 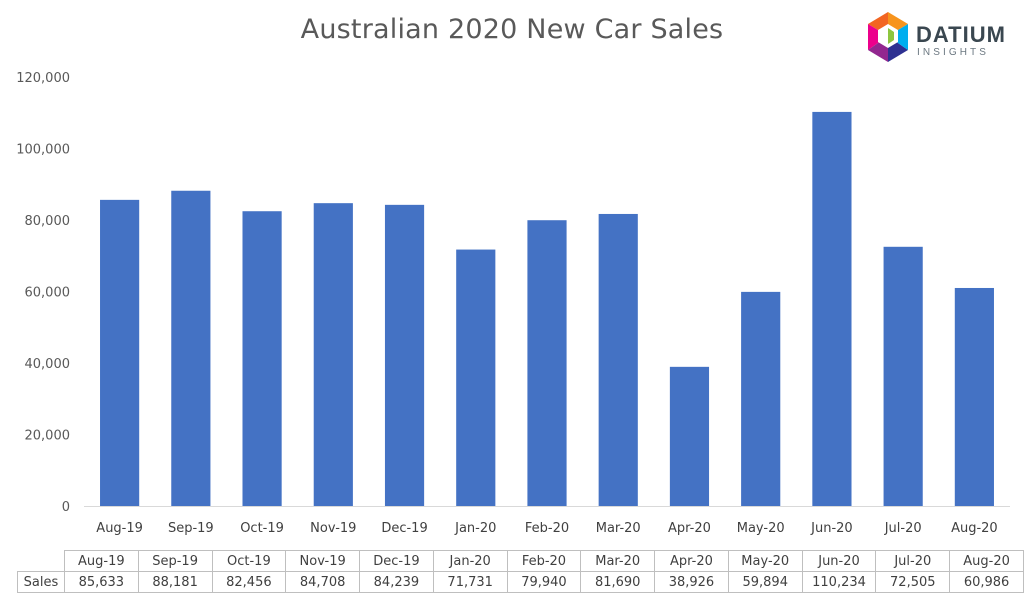 What do you see at coordinates (618, 582) in the screenshot?
I see `table-cell: 81,690` at bounding box center [618, 582].